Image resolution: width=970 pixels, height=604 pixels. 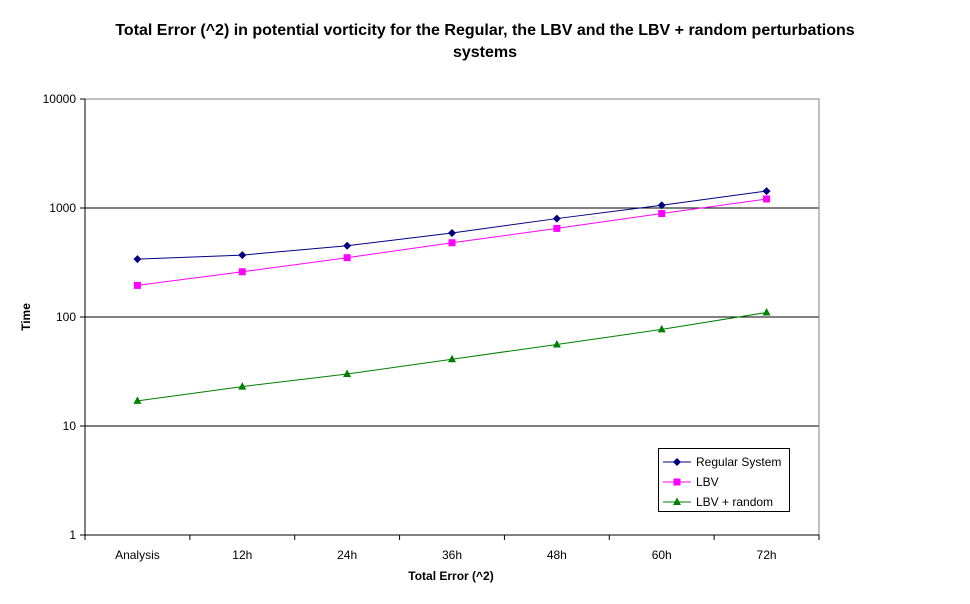 What do you see at coordinates (347, 555) in the screenshot?
I see `x-tick-label: 24h` at bounding box center [347, 555].